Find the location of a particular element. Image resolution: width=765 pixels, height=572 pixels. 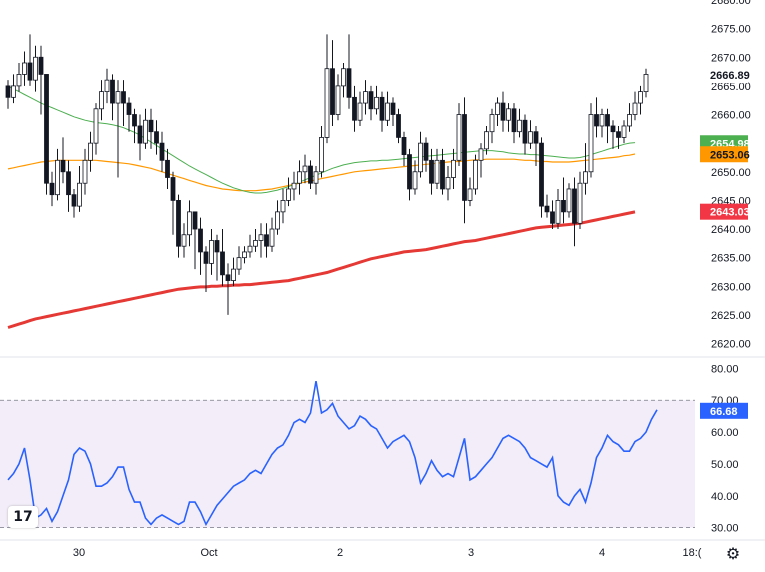

time-axis: 30 Oct 2 3 4 18:( is located at coordinates (387, 553).